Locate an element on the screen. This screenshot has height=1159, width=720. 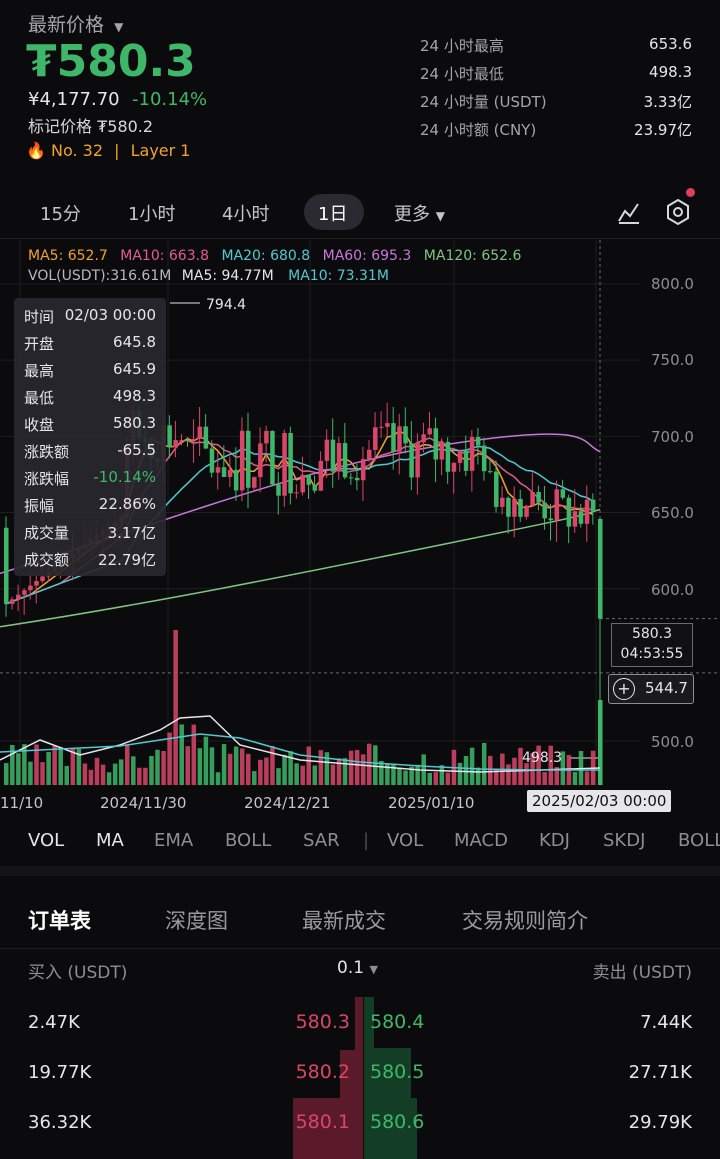
price-title: 最新价格 ▼ is located at coordinates (75, 23).